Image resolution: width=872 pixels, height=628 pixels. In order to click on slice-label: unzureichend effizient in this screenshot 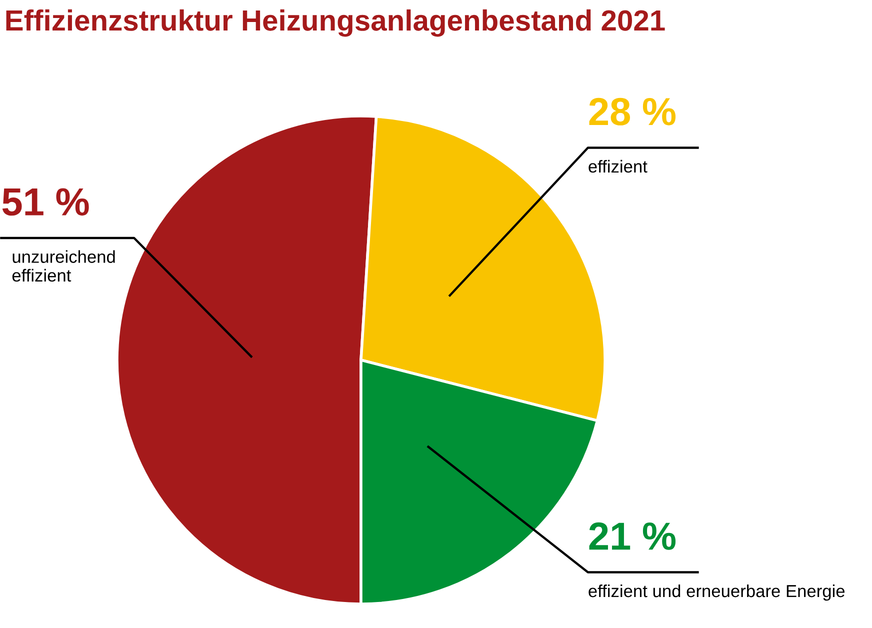, I will do `click(63, 266)`.